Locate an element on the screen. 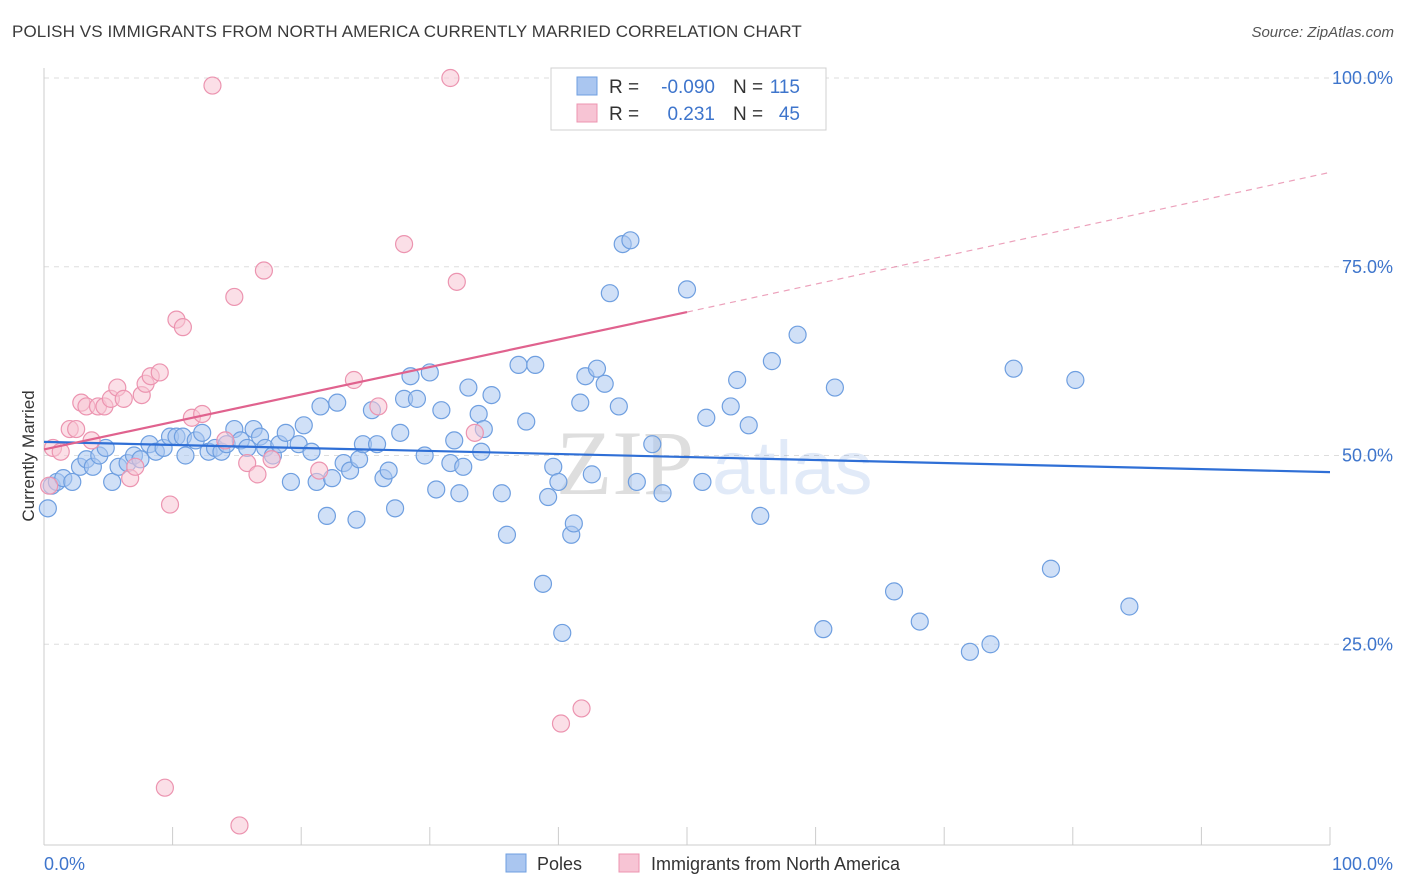  watermark-zip: ZIP is located at coordinates (625, 463).